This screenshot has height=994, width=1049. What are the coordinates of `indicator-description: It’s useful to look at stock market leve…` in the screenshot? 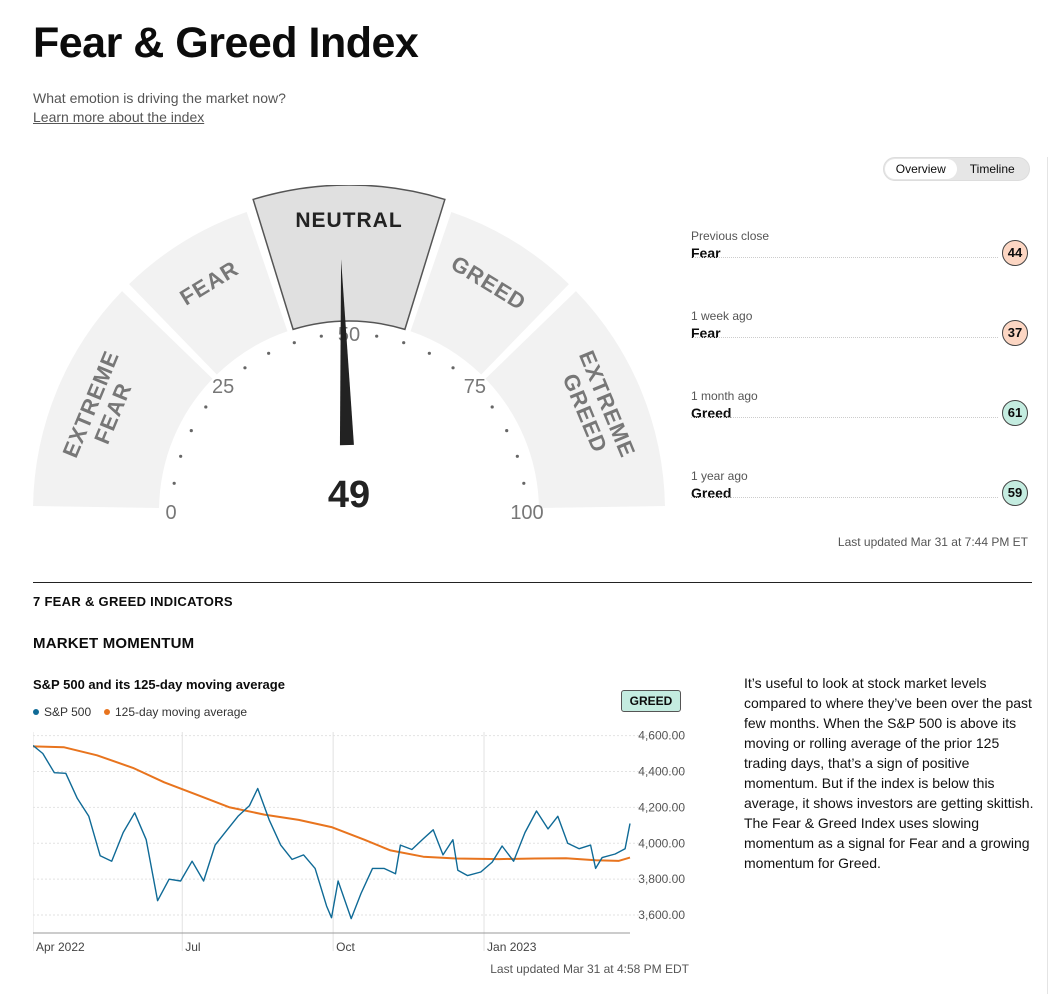 It's located at (889, 773).